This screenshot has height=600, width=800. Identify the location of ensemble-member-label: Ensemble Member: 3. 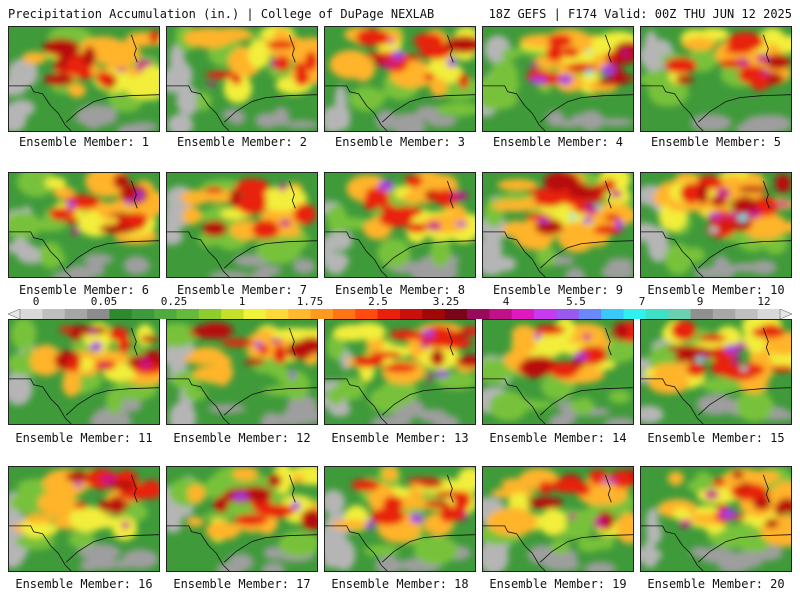
(400, 142).